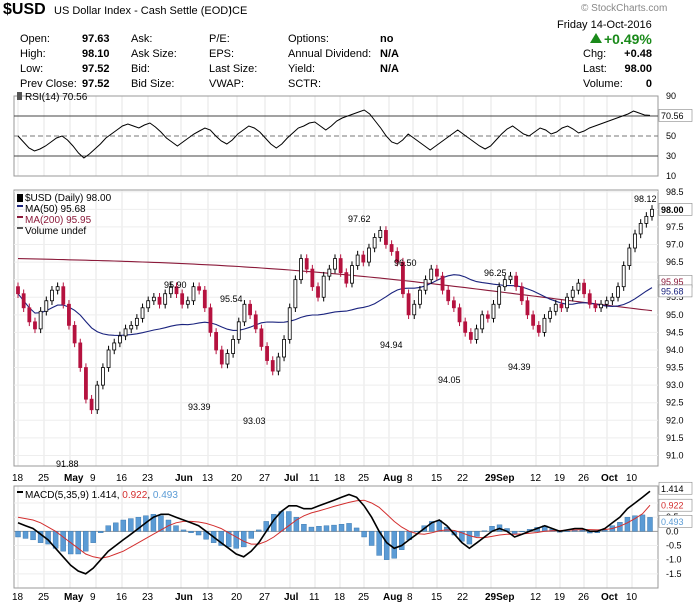  Describe the element at coordinates (153, 84) in the screenshot. I see `quote-label: Bid Size:` at that location.